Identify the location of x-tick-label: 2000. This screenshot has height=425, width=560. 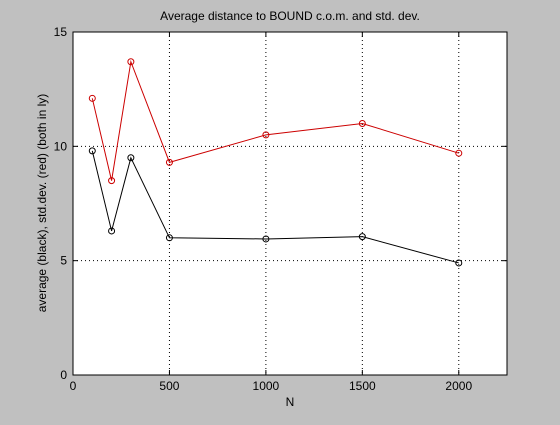
(458, 386).